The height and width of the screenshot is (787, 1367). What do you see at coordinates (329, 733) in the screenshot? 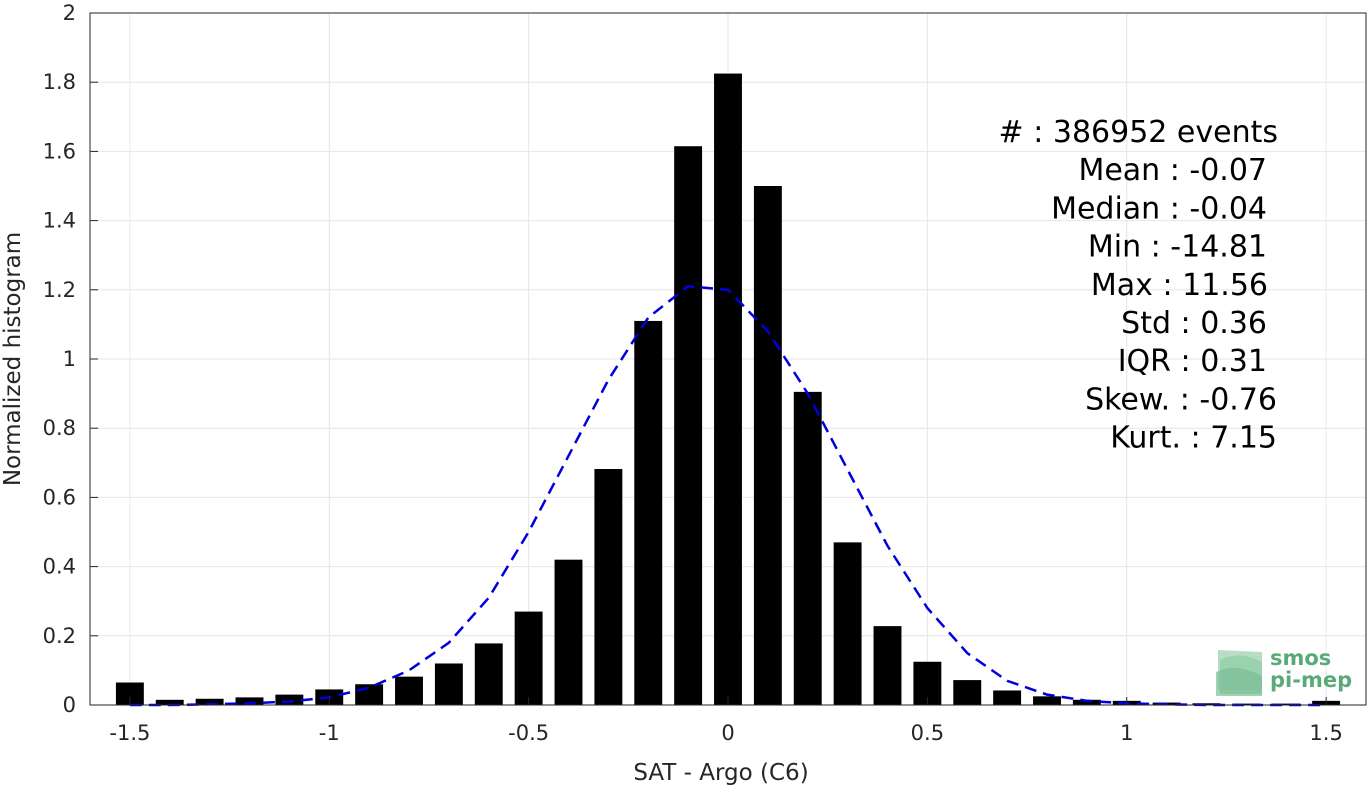
I see `x-tick-label: -1` at bounding box center [329, 733].